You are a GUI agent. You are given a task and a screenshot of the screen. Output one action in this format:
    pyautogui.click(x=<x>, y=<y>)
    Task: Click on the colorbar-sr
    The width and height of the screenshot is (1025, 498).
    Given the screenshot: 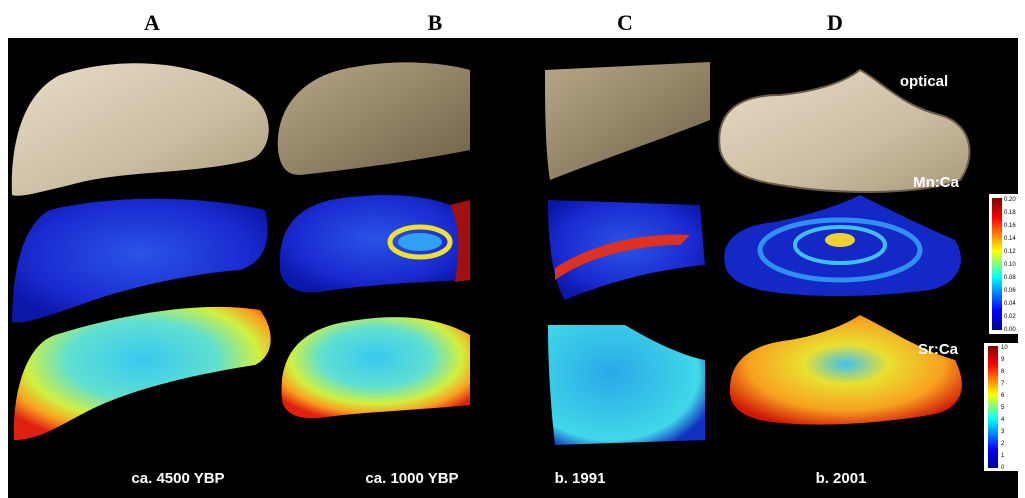 What is the action you would take?
    pyautogui.click(x=993, y=407)
    